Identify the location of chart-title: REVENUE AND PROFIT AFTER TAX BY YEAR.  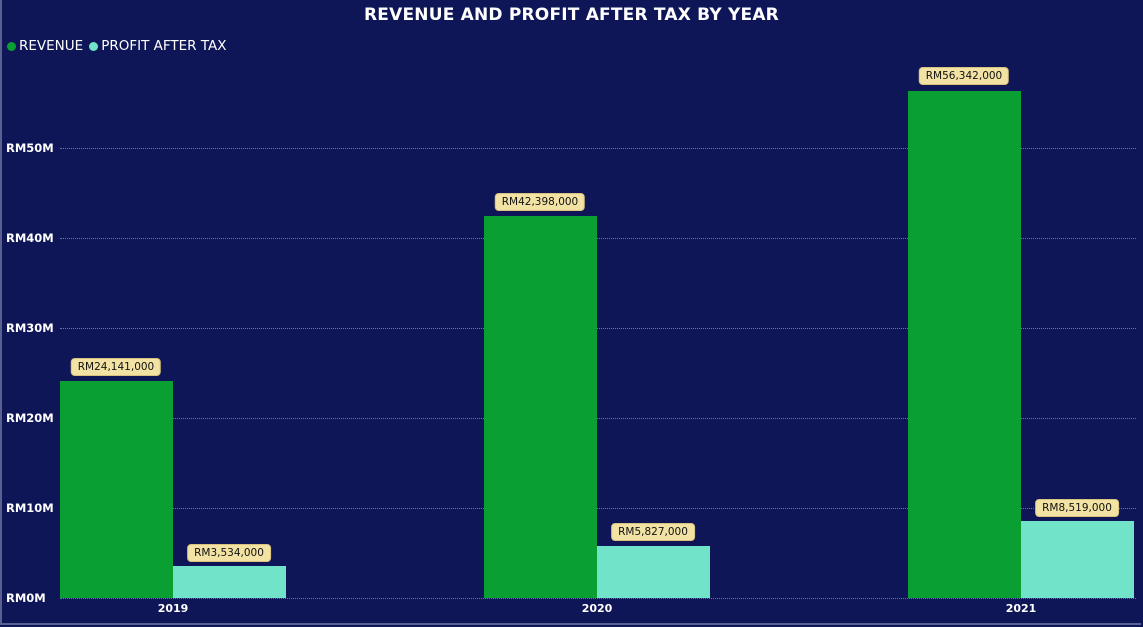
(571, 15).